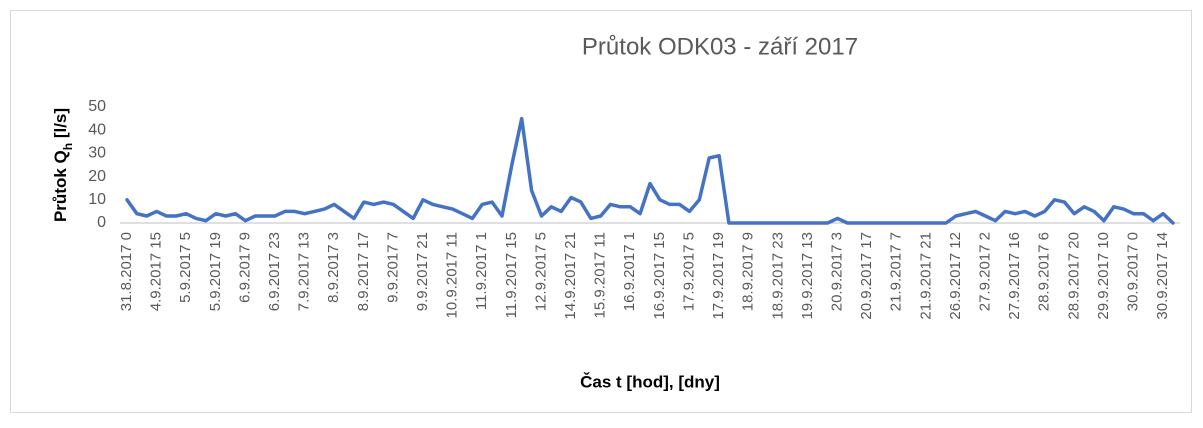  I want to click on x-tick-label: 14.9.2017 21, so click(570, 276).